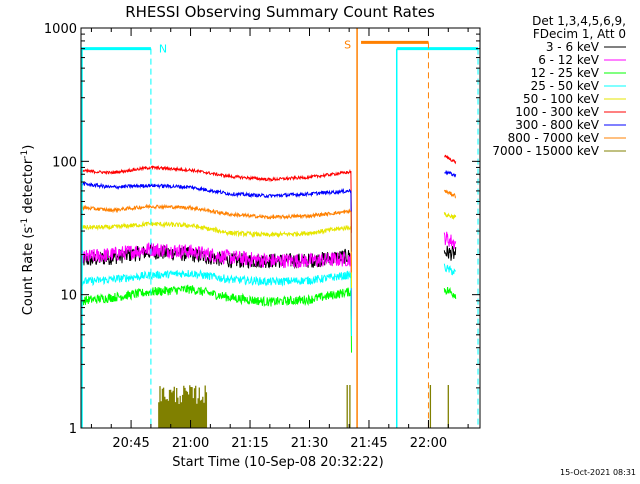  What do you see at coordinates (60, 29) in the screenshot?
I see `y-tick-label: 1000` at bounding box center [60, 29].